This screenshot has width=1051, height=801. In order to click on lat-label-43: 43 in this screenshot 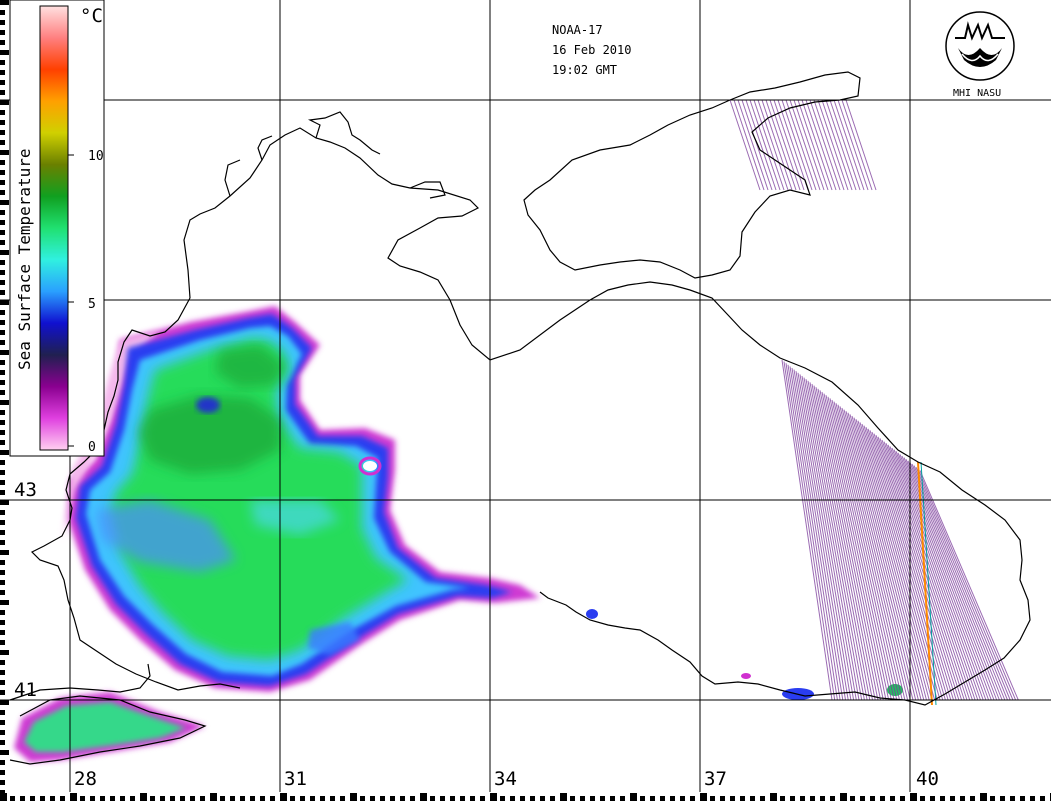, I will do `click(25, 490)`.